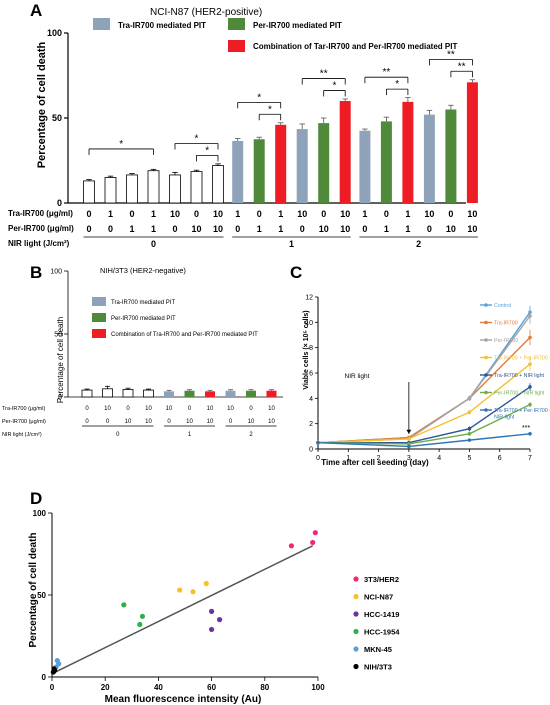 This screenshot has width=550, height=705. What do you see at coordinates (381, 614) in the screenshot?
I see `legend-label: HCC-1419` at bounding box center [381, 614].